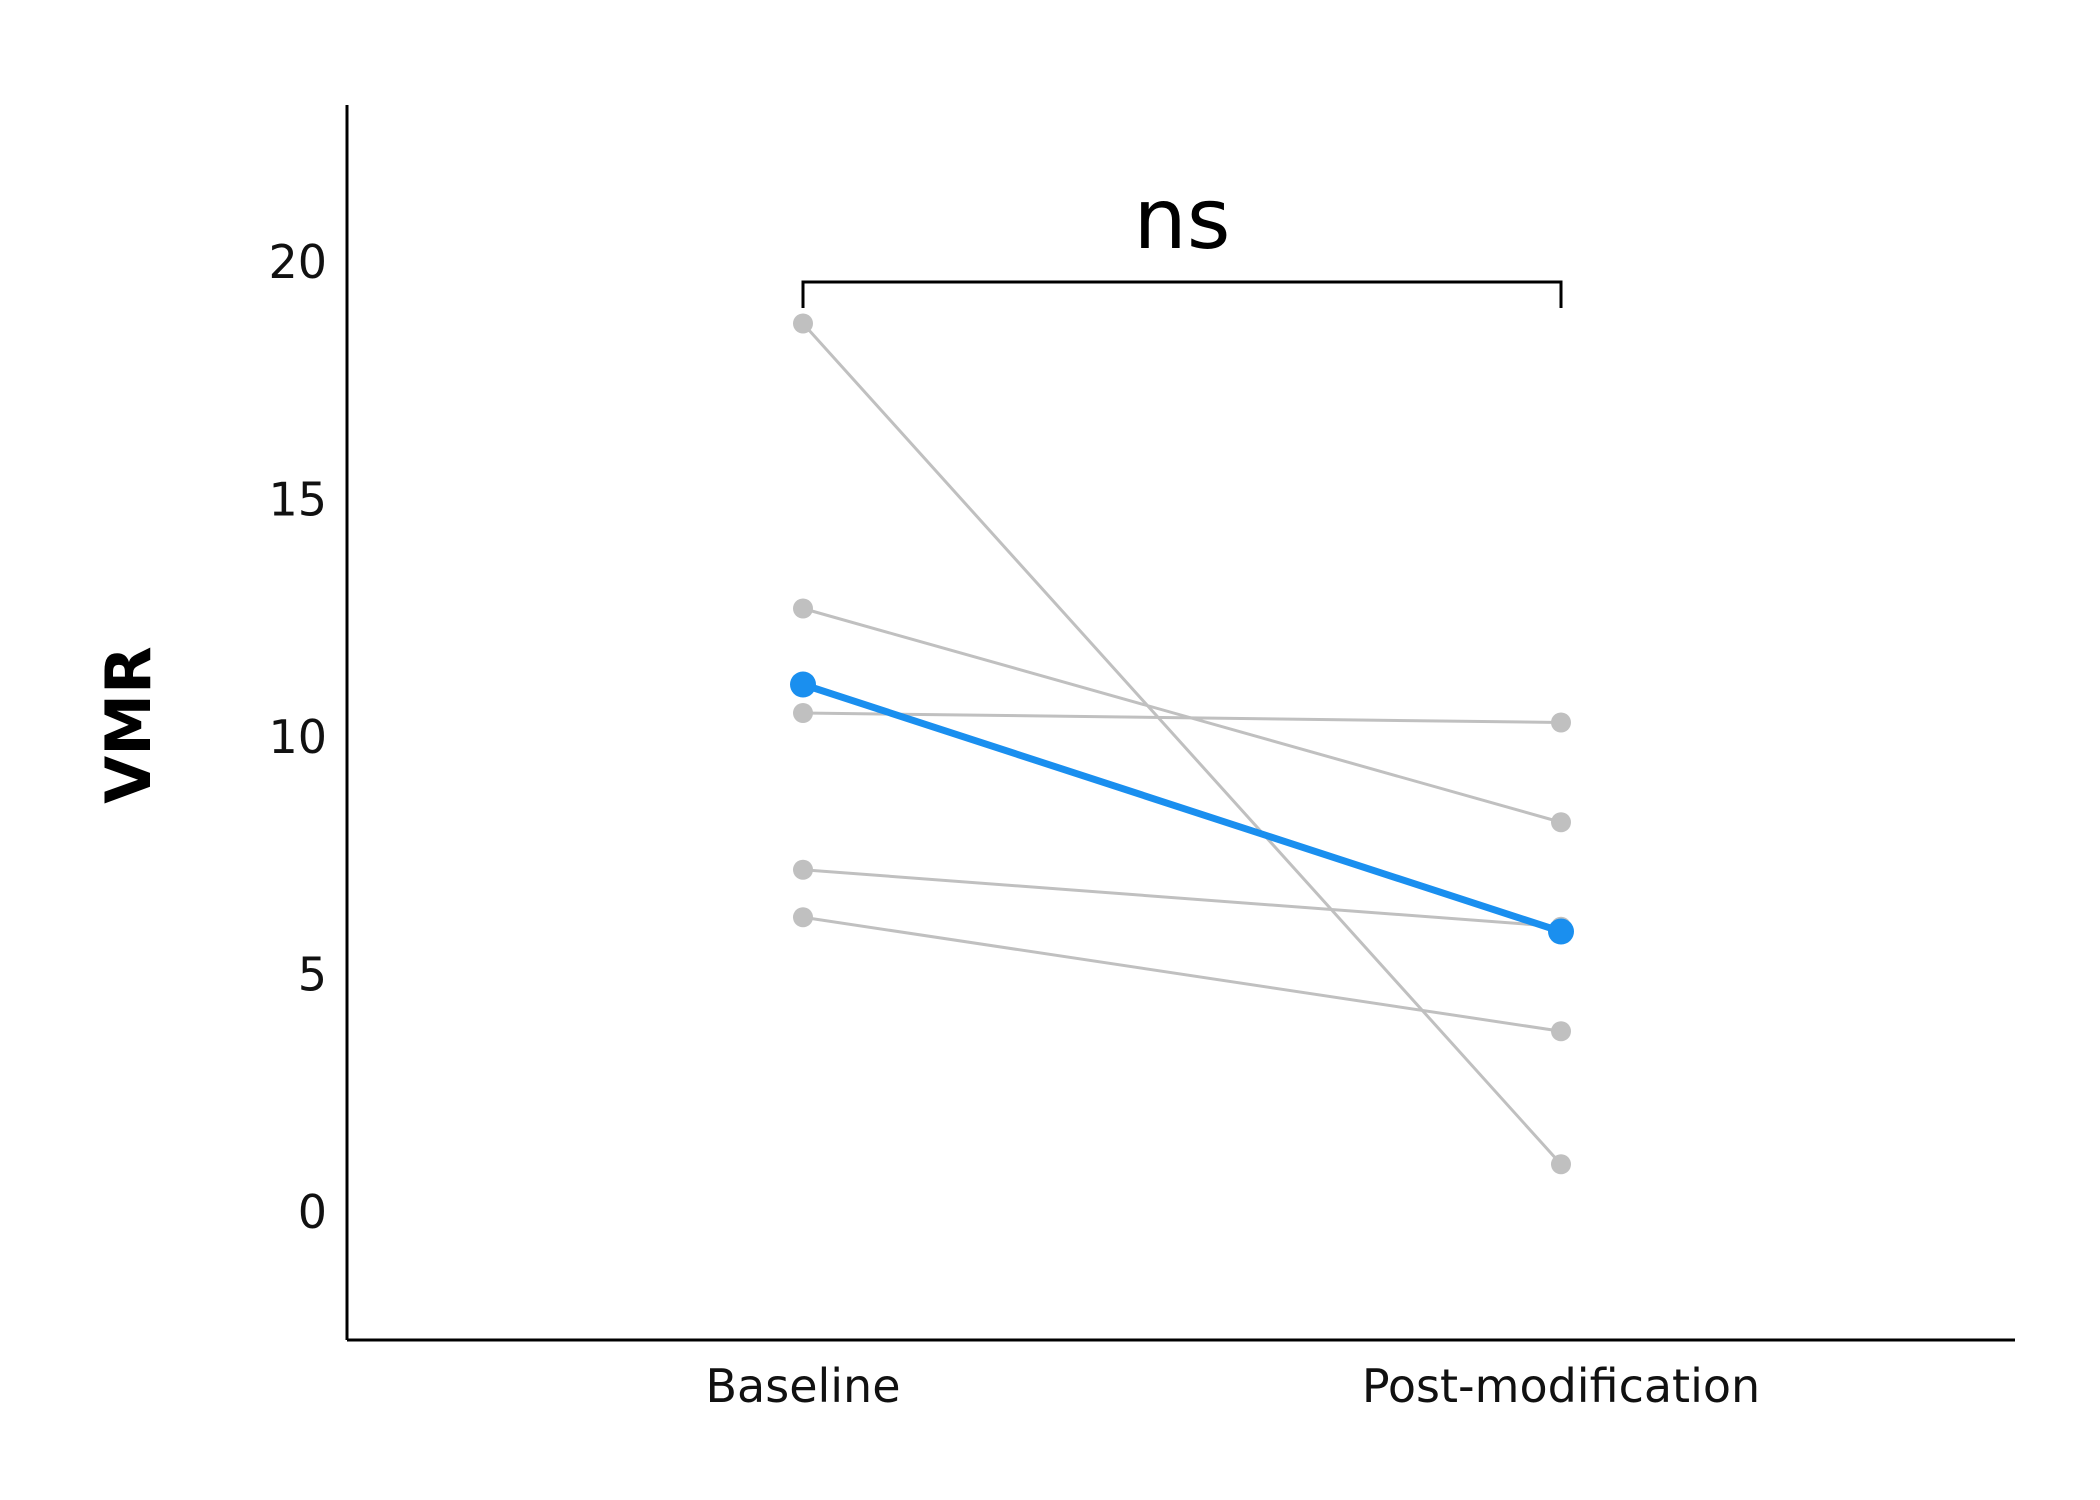  What do you see at coordinates (1561, 1386) in the screenshot?
I see `x-tick-label: Post-modification` at bounding box center [1561, 1386].